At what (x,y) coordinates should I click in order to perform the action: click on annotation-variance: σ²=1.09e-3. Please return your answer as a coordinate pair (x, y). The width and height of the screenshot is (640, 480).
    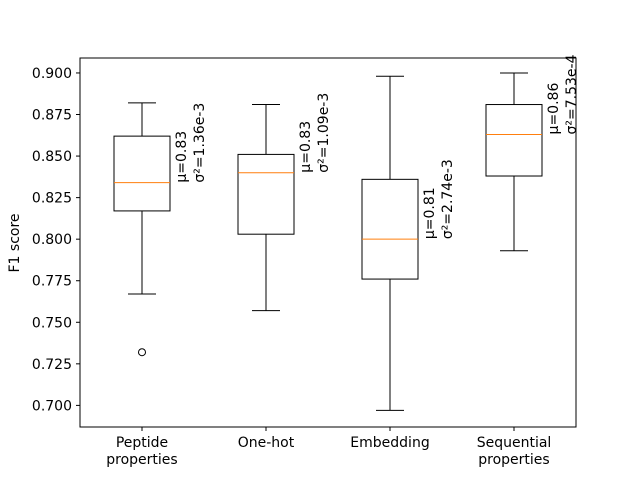
    Looking at the image, I should click on (324, 133).